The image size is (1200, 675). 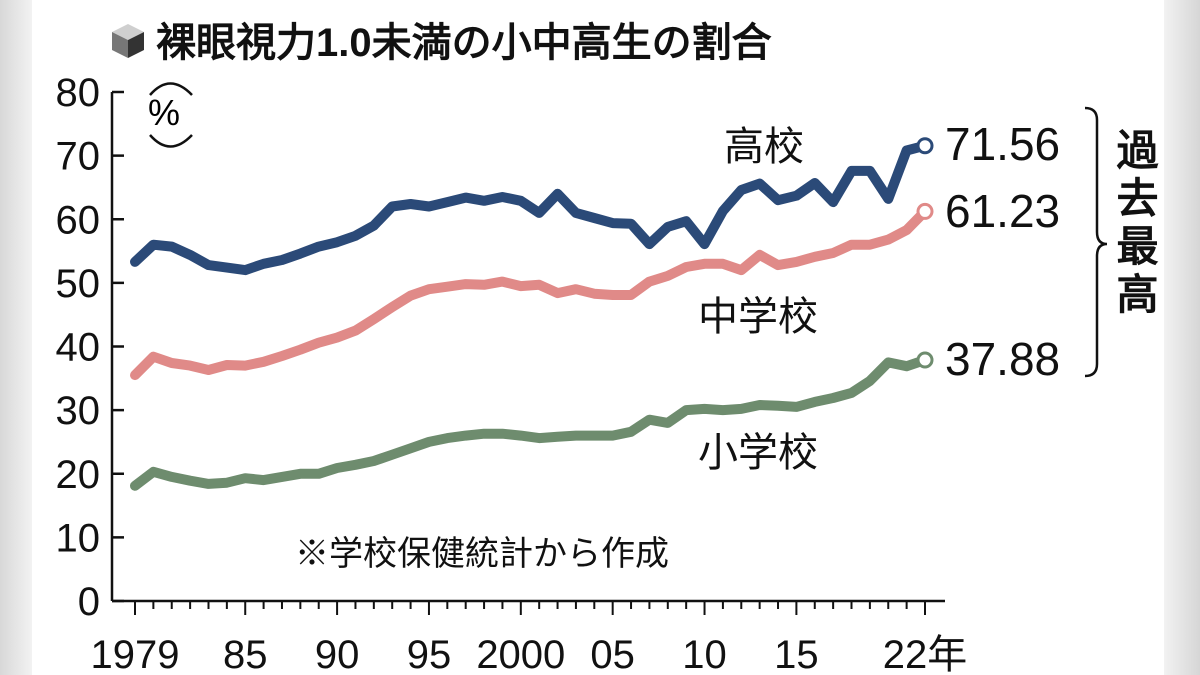 I want to click on y-tick-label: 30, so click(x=78, y=411).